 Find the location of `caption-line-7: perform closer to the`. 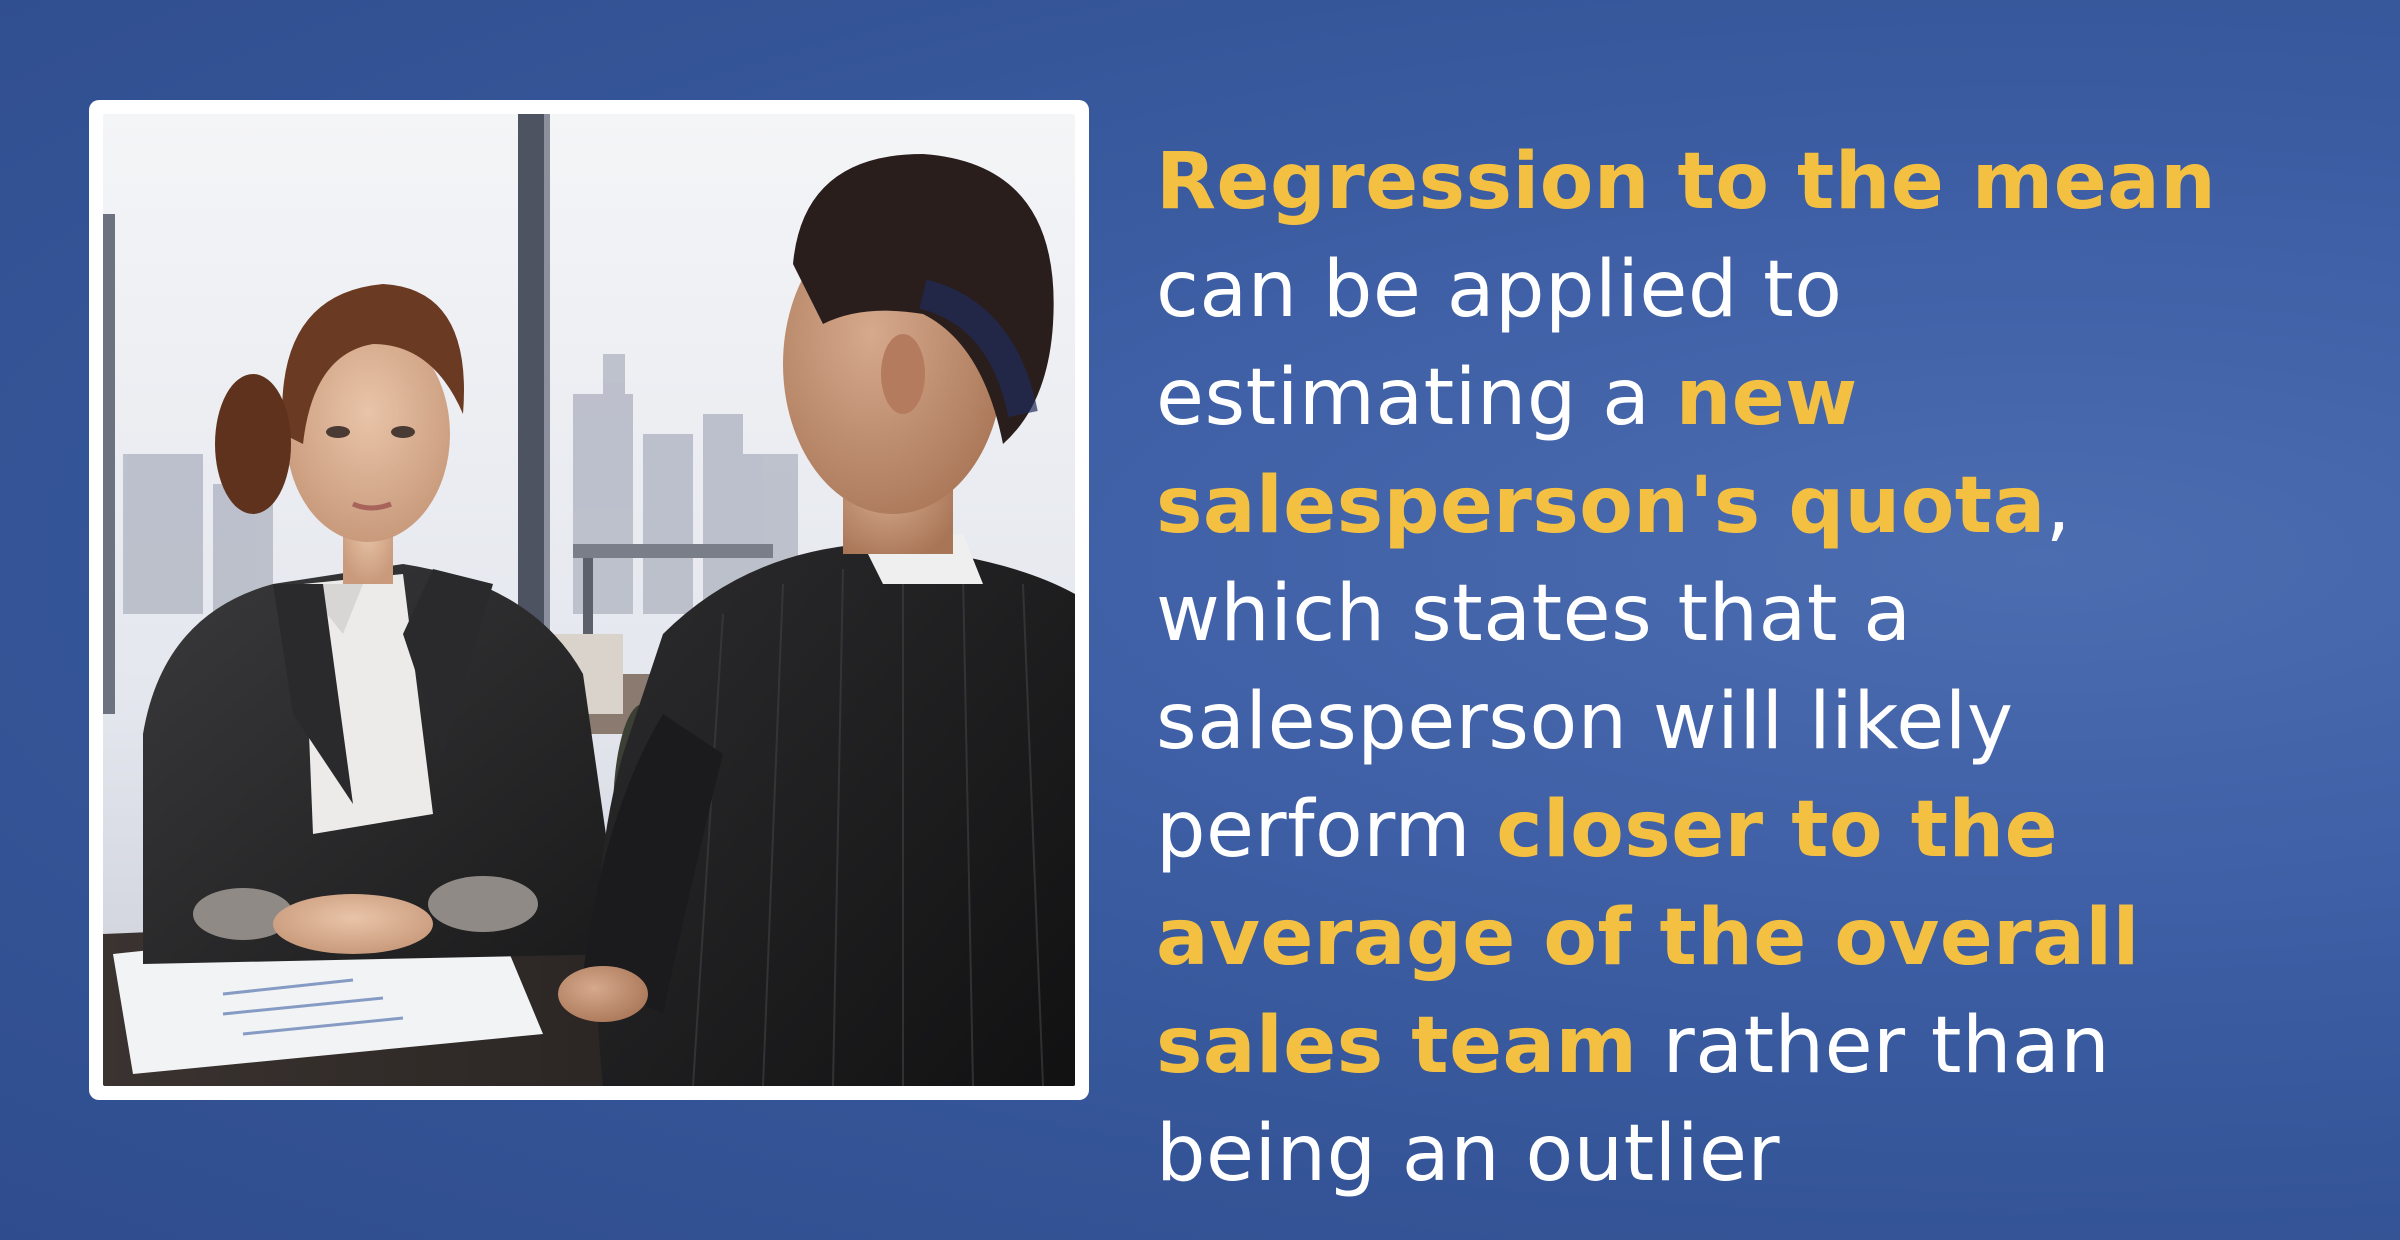

caption-line-7: perform closer to the is located at coordinates (1766, 830).